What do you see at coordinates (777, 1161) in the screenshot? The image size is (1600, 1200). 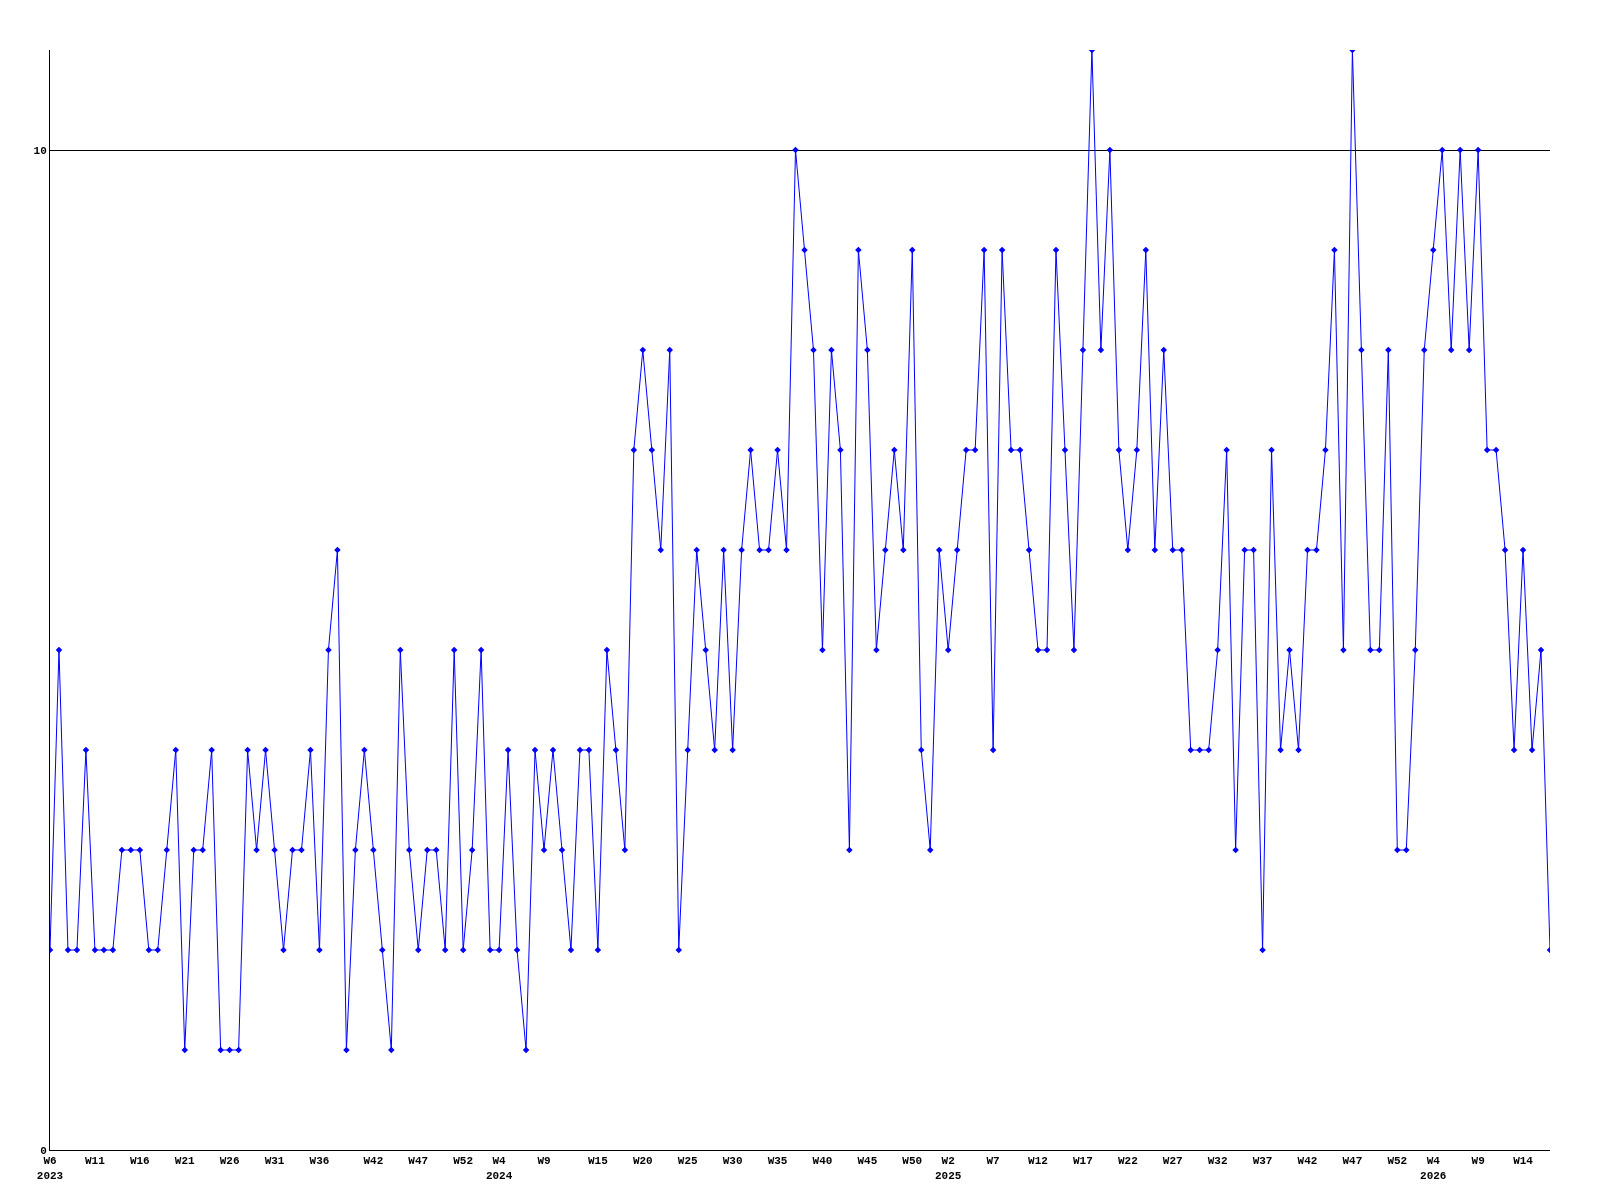 I see `x-tick-label: W35` at bounding box center [777, 1161].